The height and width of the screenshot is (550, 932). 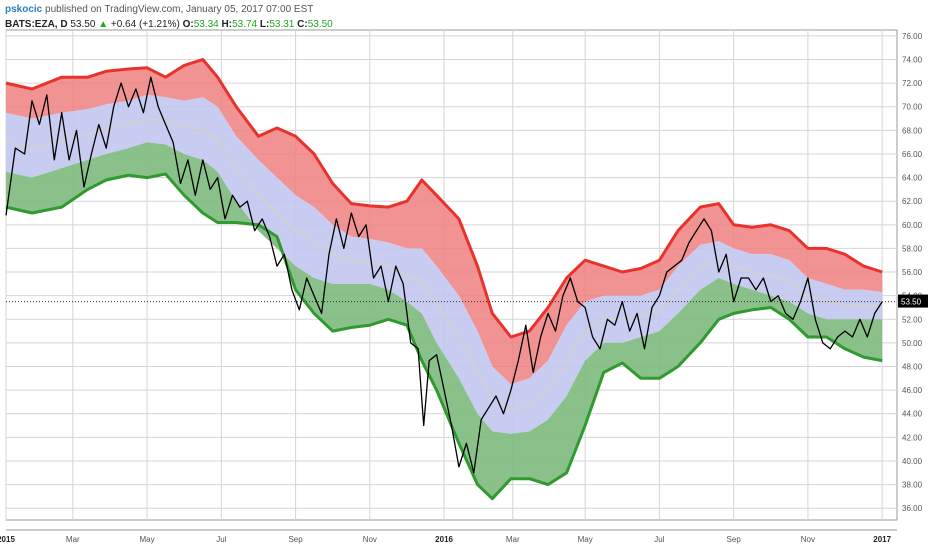 What do you see at coordinates (912, 461) in the screenshot?
I see `y-tick-label: 40.00` at bounding box center [912, 461].